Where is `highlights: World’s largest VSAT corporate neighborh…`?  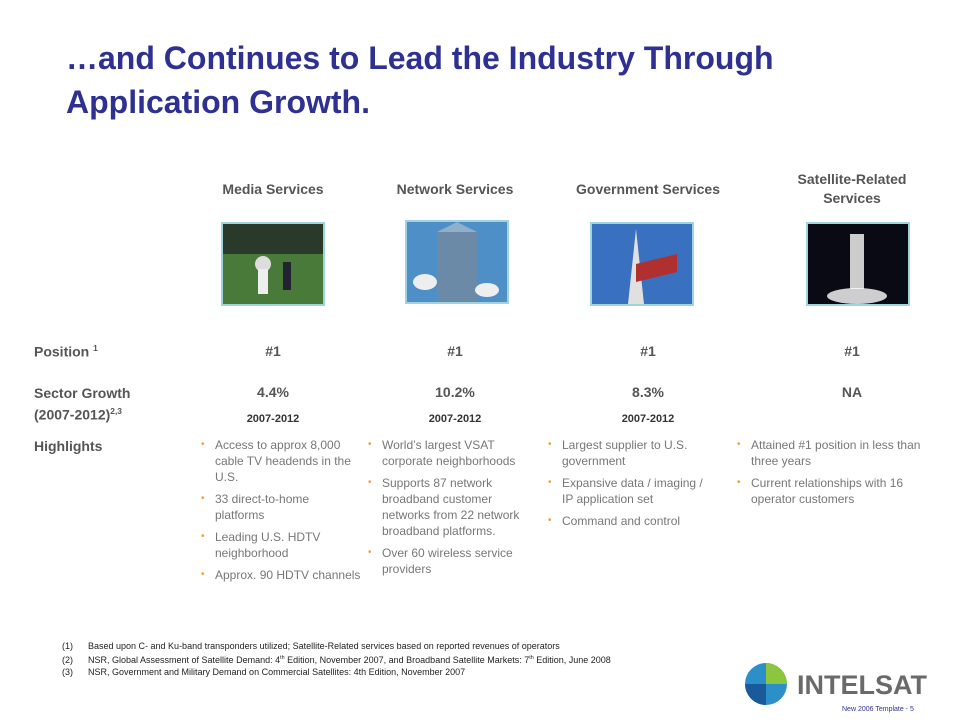 highlights: World’s largest VSAT corporate neighborh… is located at coordinates (448, 510).